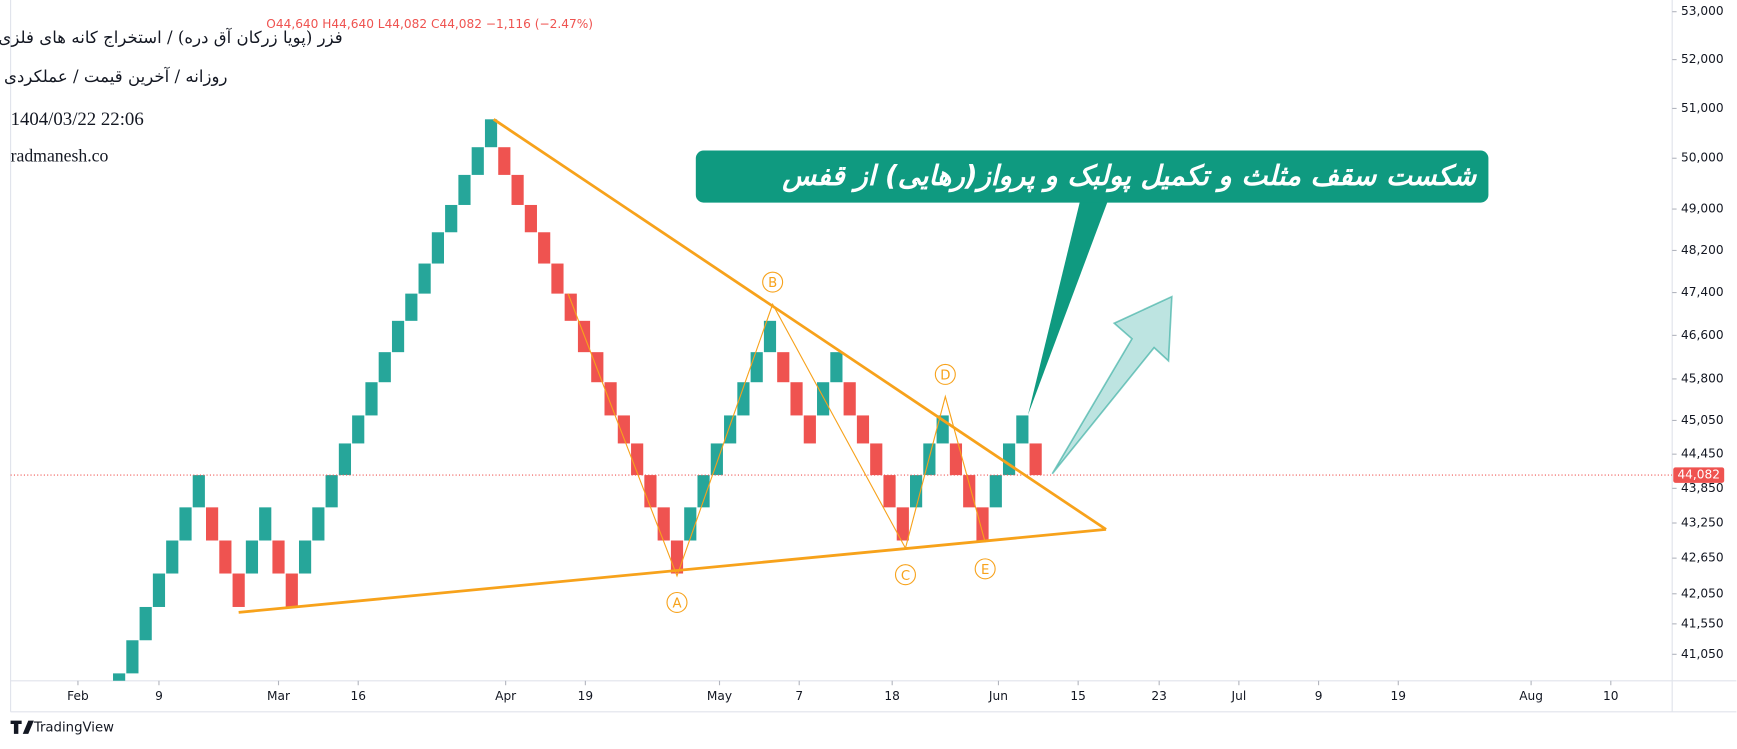 This screenshot has width=1737, height=749. Describe the element at coordinates (78, 696) in the screenshot. I see `x-tick-label: Feb` at that location.